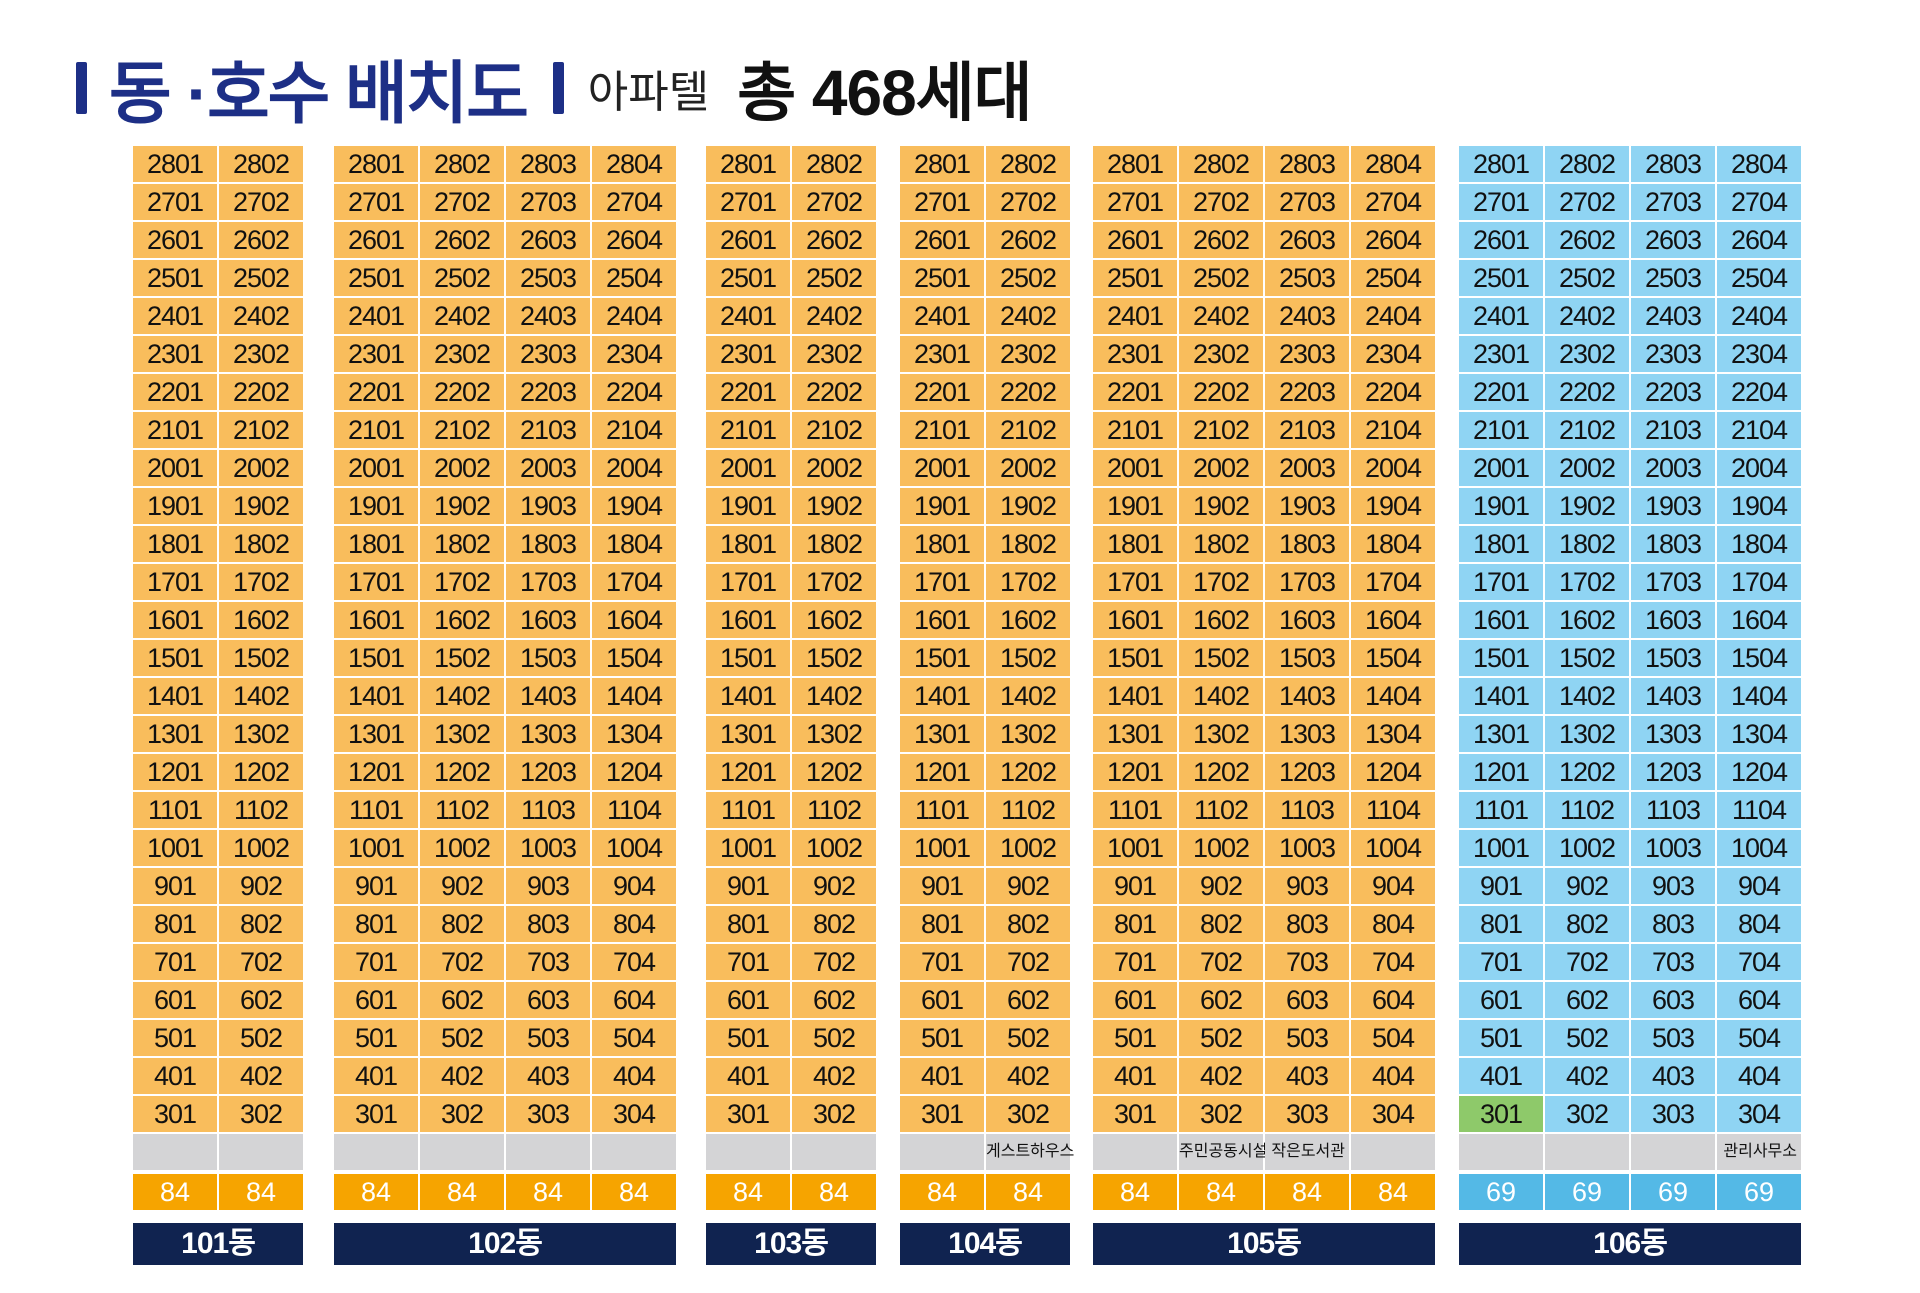  I want to click on unit-cell: 1502, so click(261, 658).